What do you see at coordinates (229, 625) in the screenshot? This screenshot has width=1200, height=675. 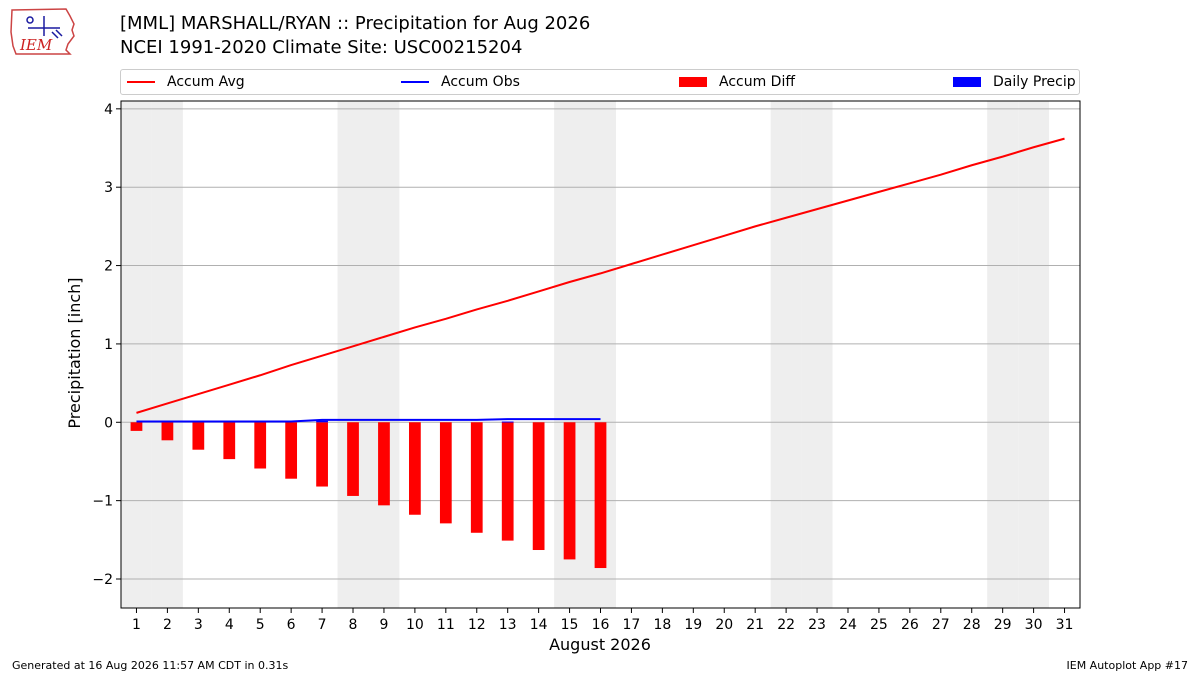 I see `x-tick-label-4: 4` at bounding box center [229, 625].